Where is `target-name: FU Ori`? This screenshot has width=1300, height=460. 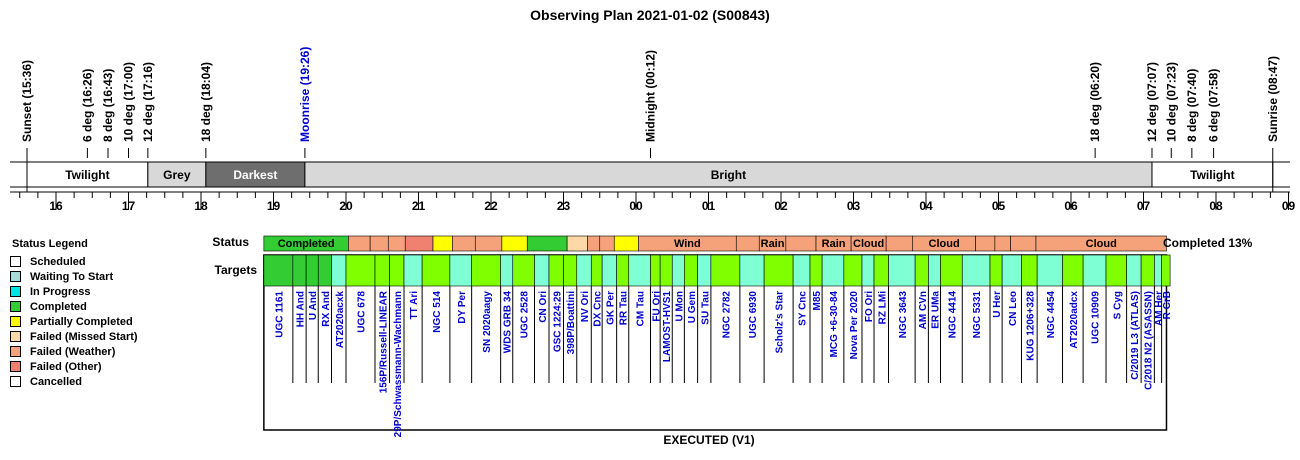
target-name: FU Ori is located at coordinates (656, 306).